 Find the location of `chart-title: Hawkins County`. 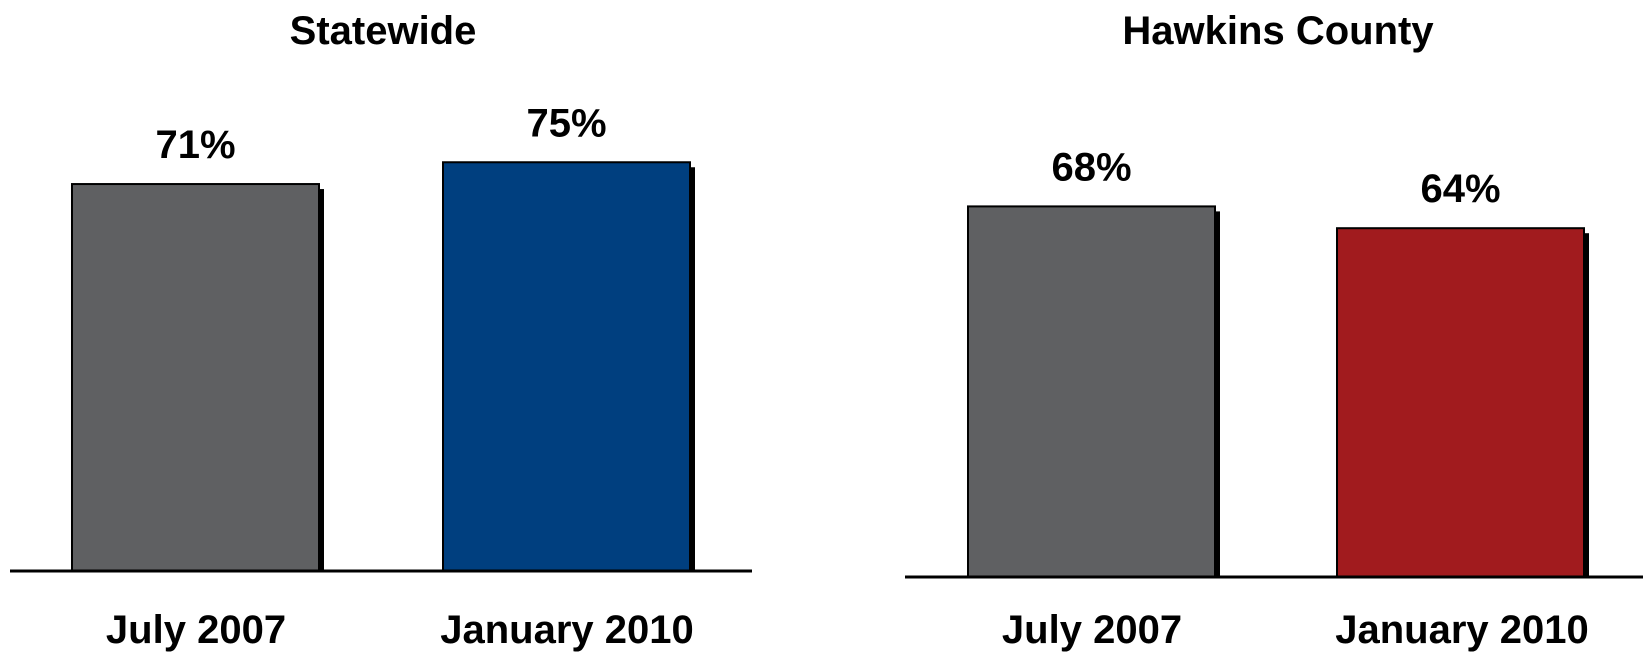

chart-title: Hawkins County is located at coordinates (1278, 31).